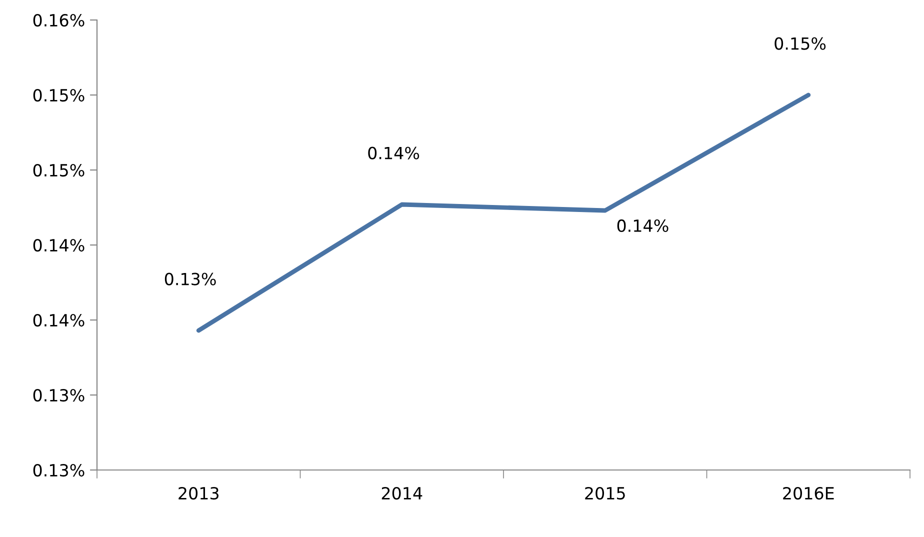 The image size is (924, 537). I want to click on x-tick-label: 2014, so click(402, 493).